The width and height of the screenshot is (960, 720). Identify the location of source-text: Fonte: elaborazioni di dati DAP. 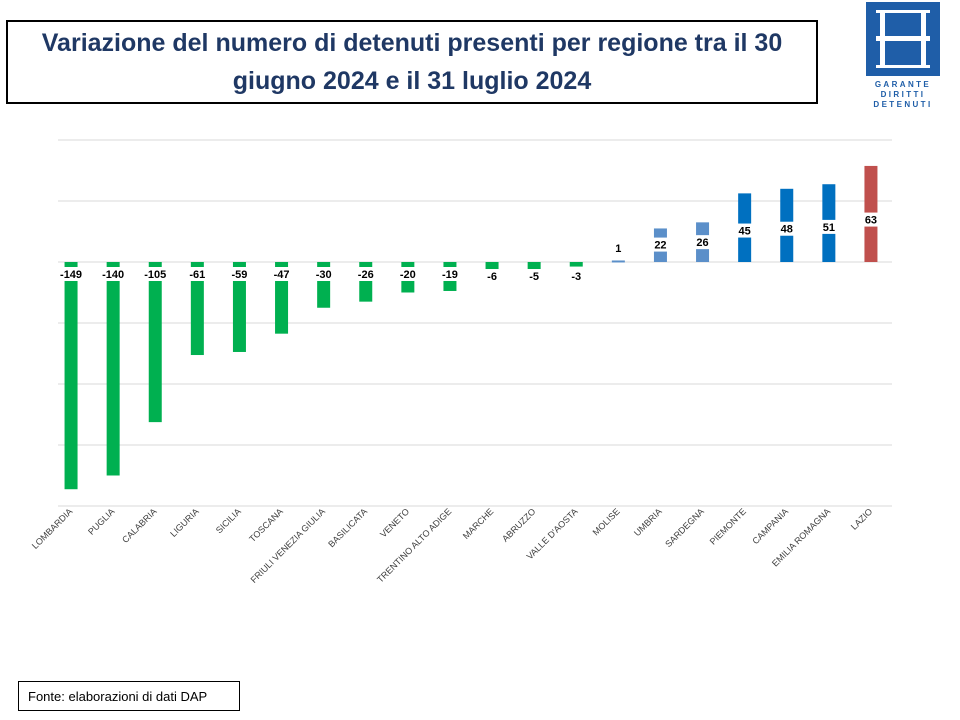
(118, 696).